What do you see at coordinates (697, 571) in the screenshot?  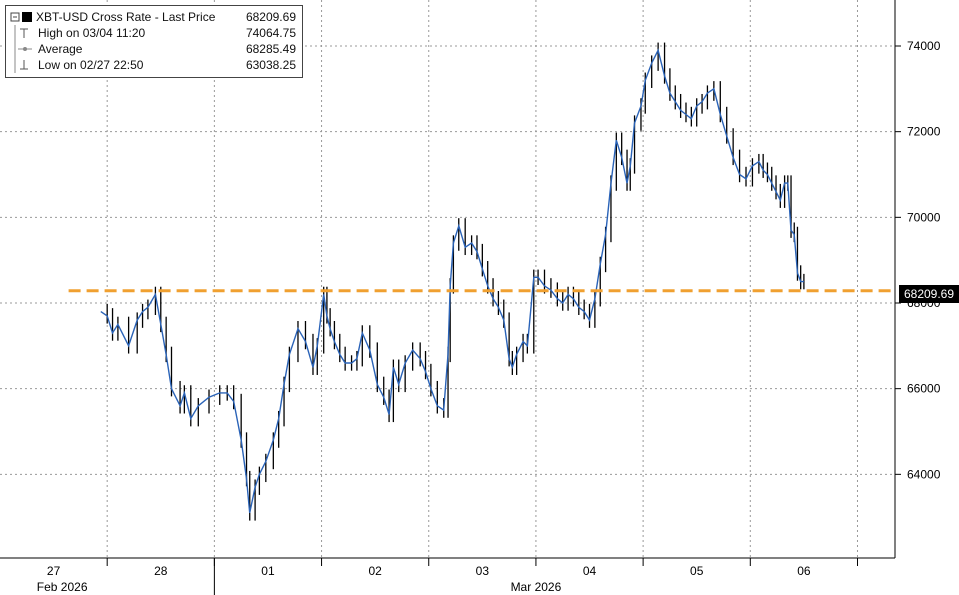 I see `x-tick-label: 05` at bounding box center [697, 571].